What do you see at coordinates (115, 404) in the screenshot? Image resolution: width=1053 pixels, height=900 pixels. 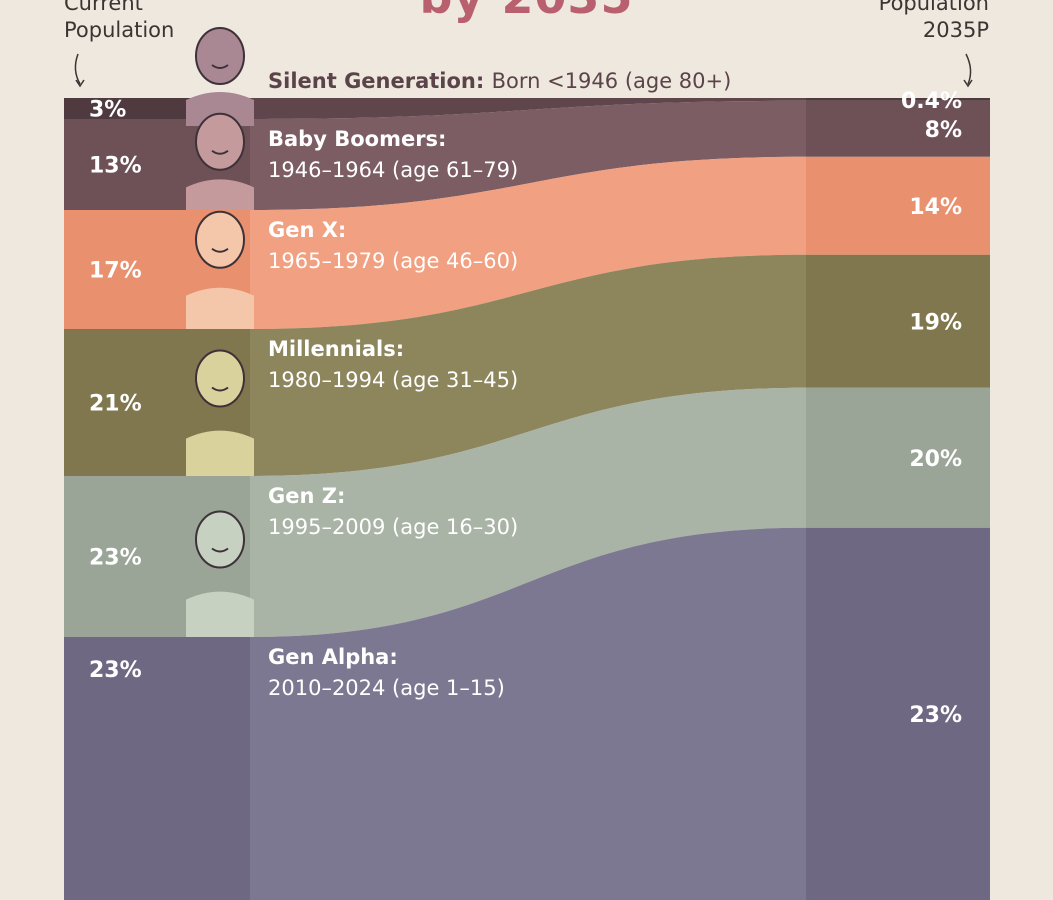 I see `current-label-millennials: 21%` at bounding box center [115, 404].